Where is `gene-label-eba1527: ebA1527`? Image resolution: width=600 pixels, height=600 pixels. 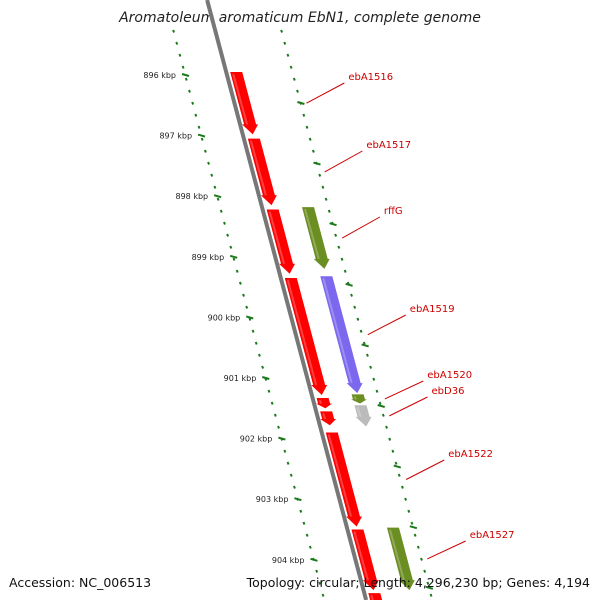 gene-label-eba1527: ebA1527 is located at coordinates (492, 535).